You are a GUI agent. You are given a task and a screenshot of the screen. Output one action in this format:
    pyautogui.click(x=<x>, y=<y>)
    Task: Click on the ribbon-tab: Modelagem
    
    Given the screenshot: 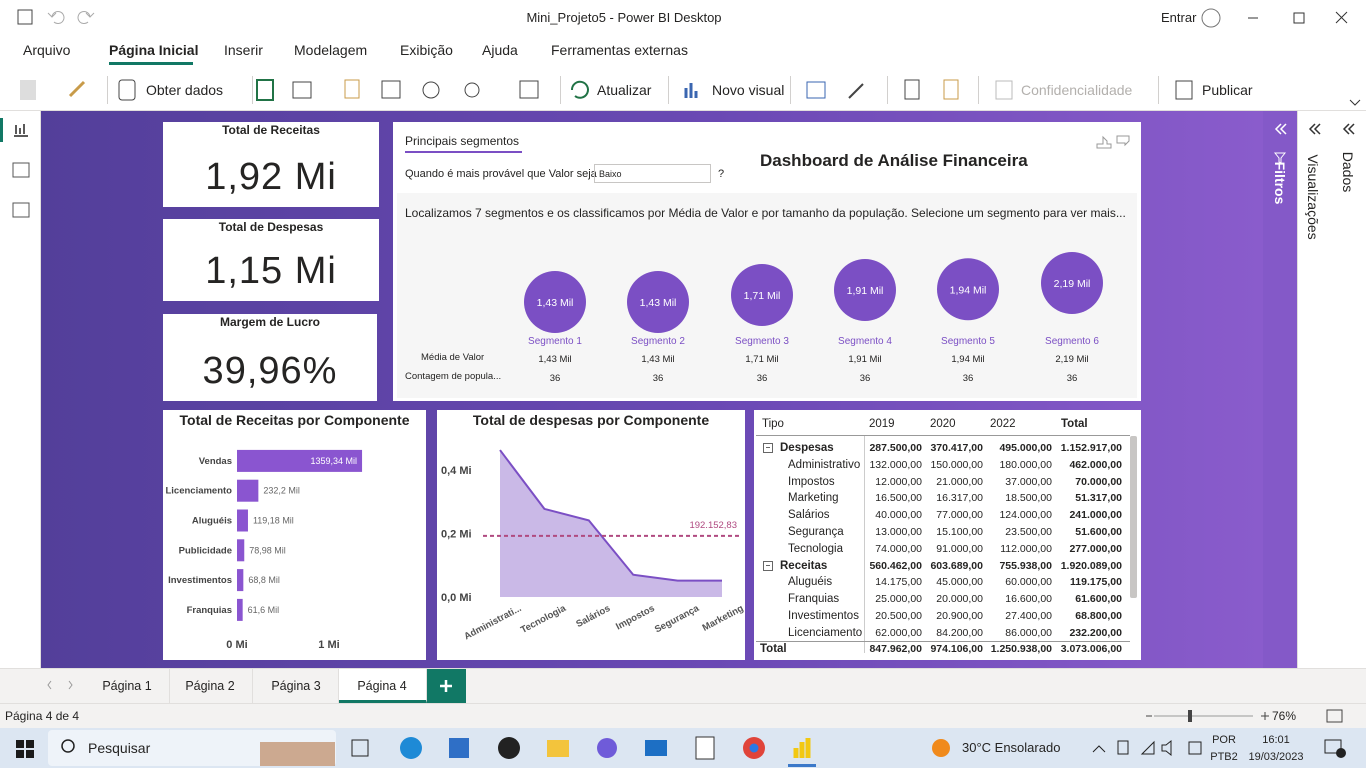 What is the action you would take?
    pyautogui.click(x=331, y=50)
    